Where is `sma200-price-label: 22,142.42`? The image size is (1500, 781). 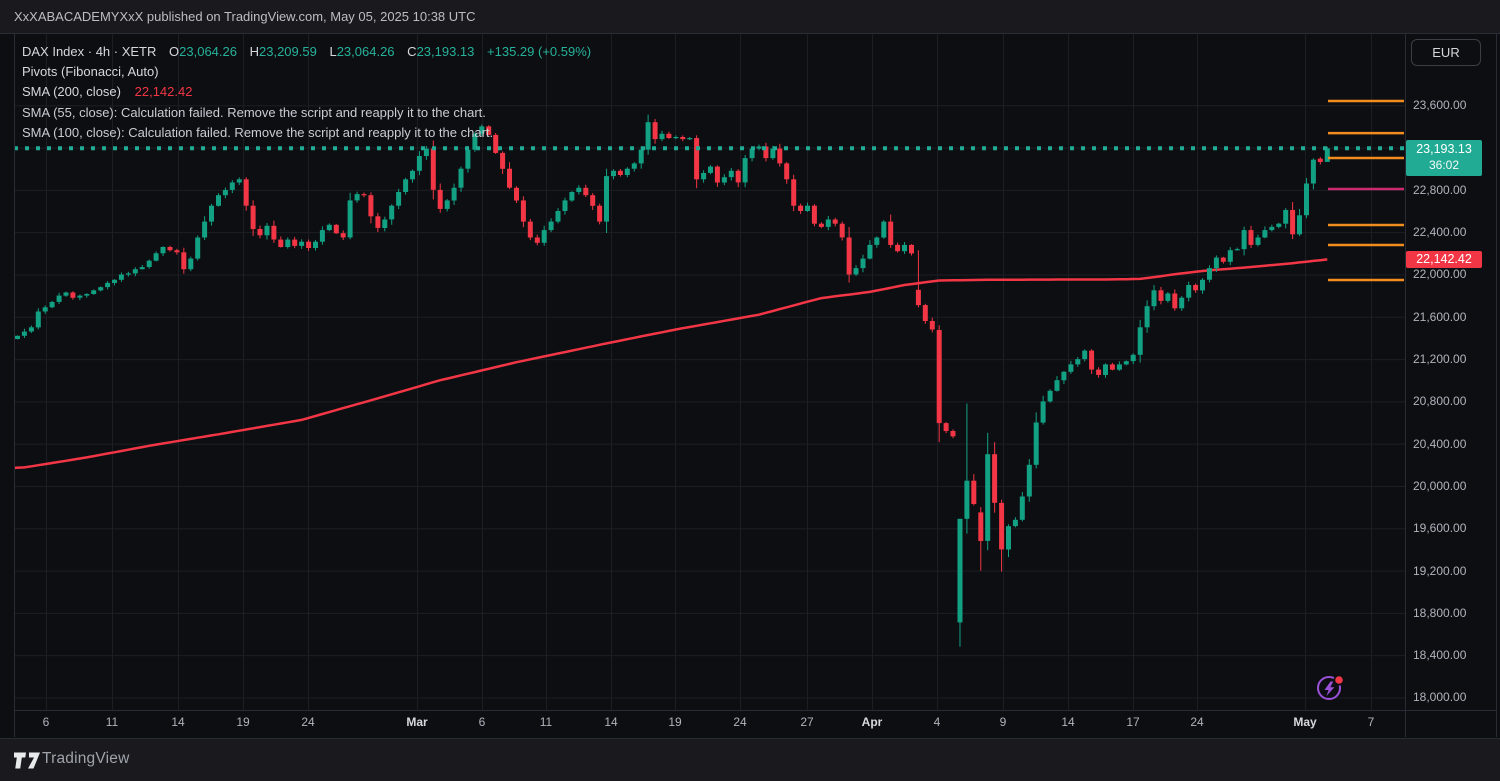 sma200-price-label: 22,142.42 is located at coordinates (1444, 260).